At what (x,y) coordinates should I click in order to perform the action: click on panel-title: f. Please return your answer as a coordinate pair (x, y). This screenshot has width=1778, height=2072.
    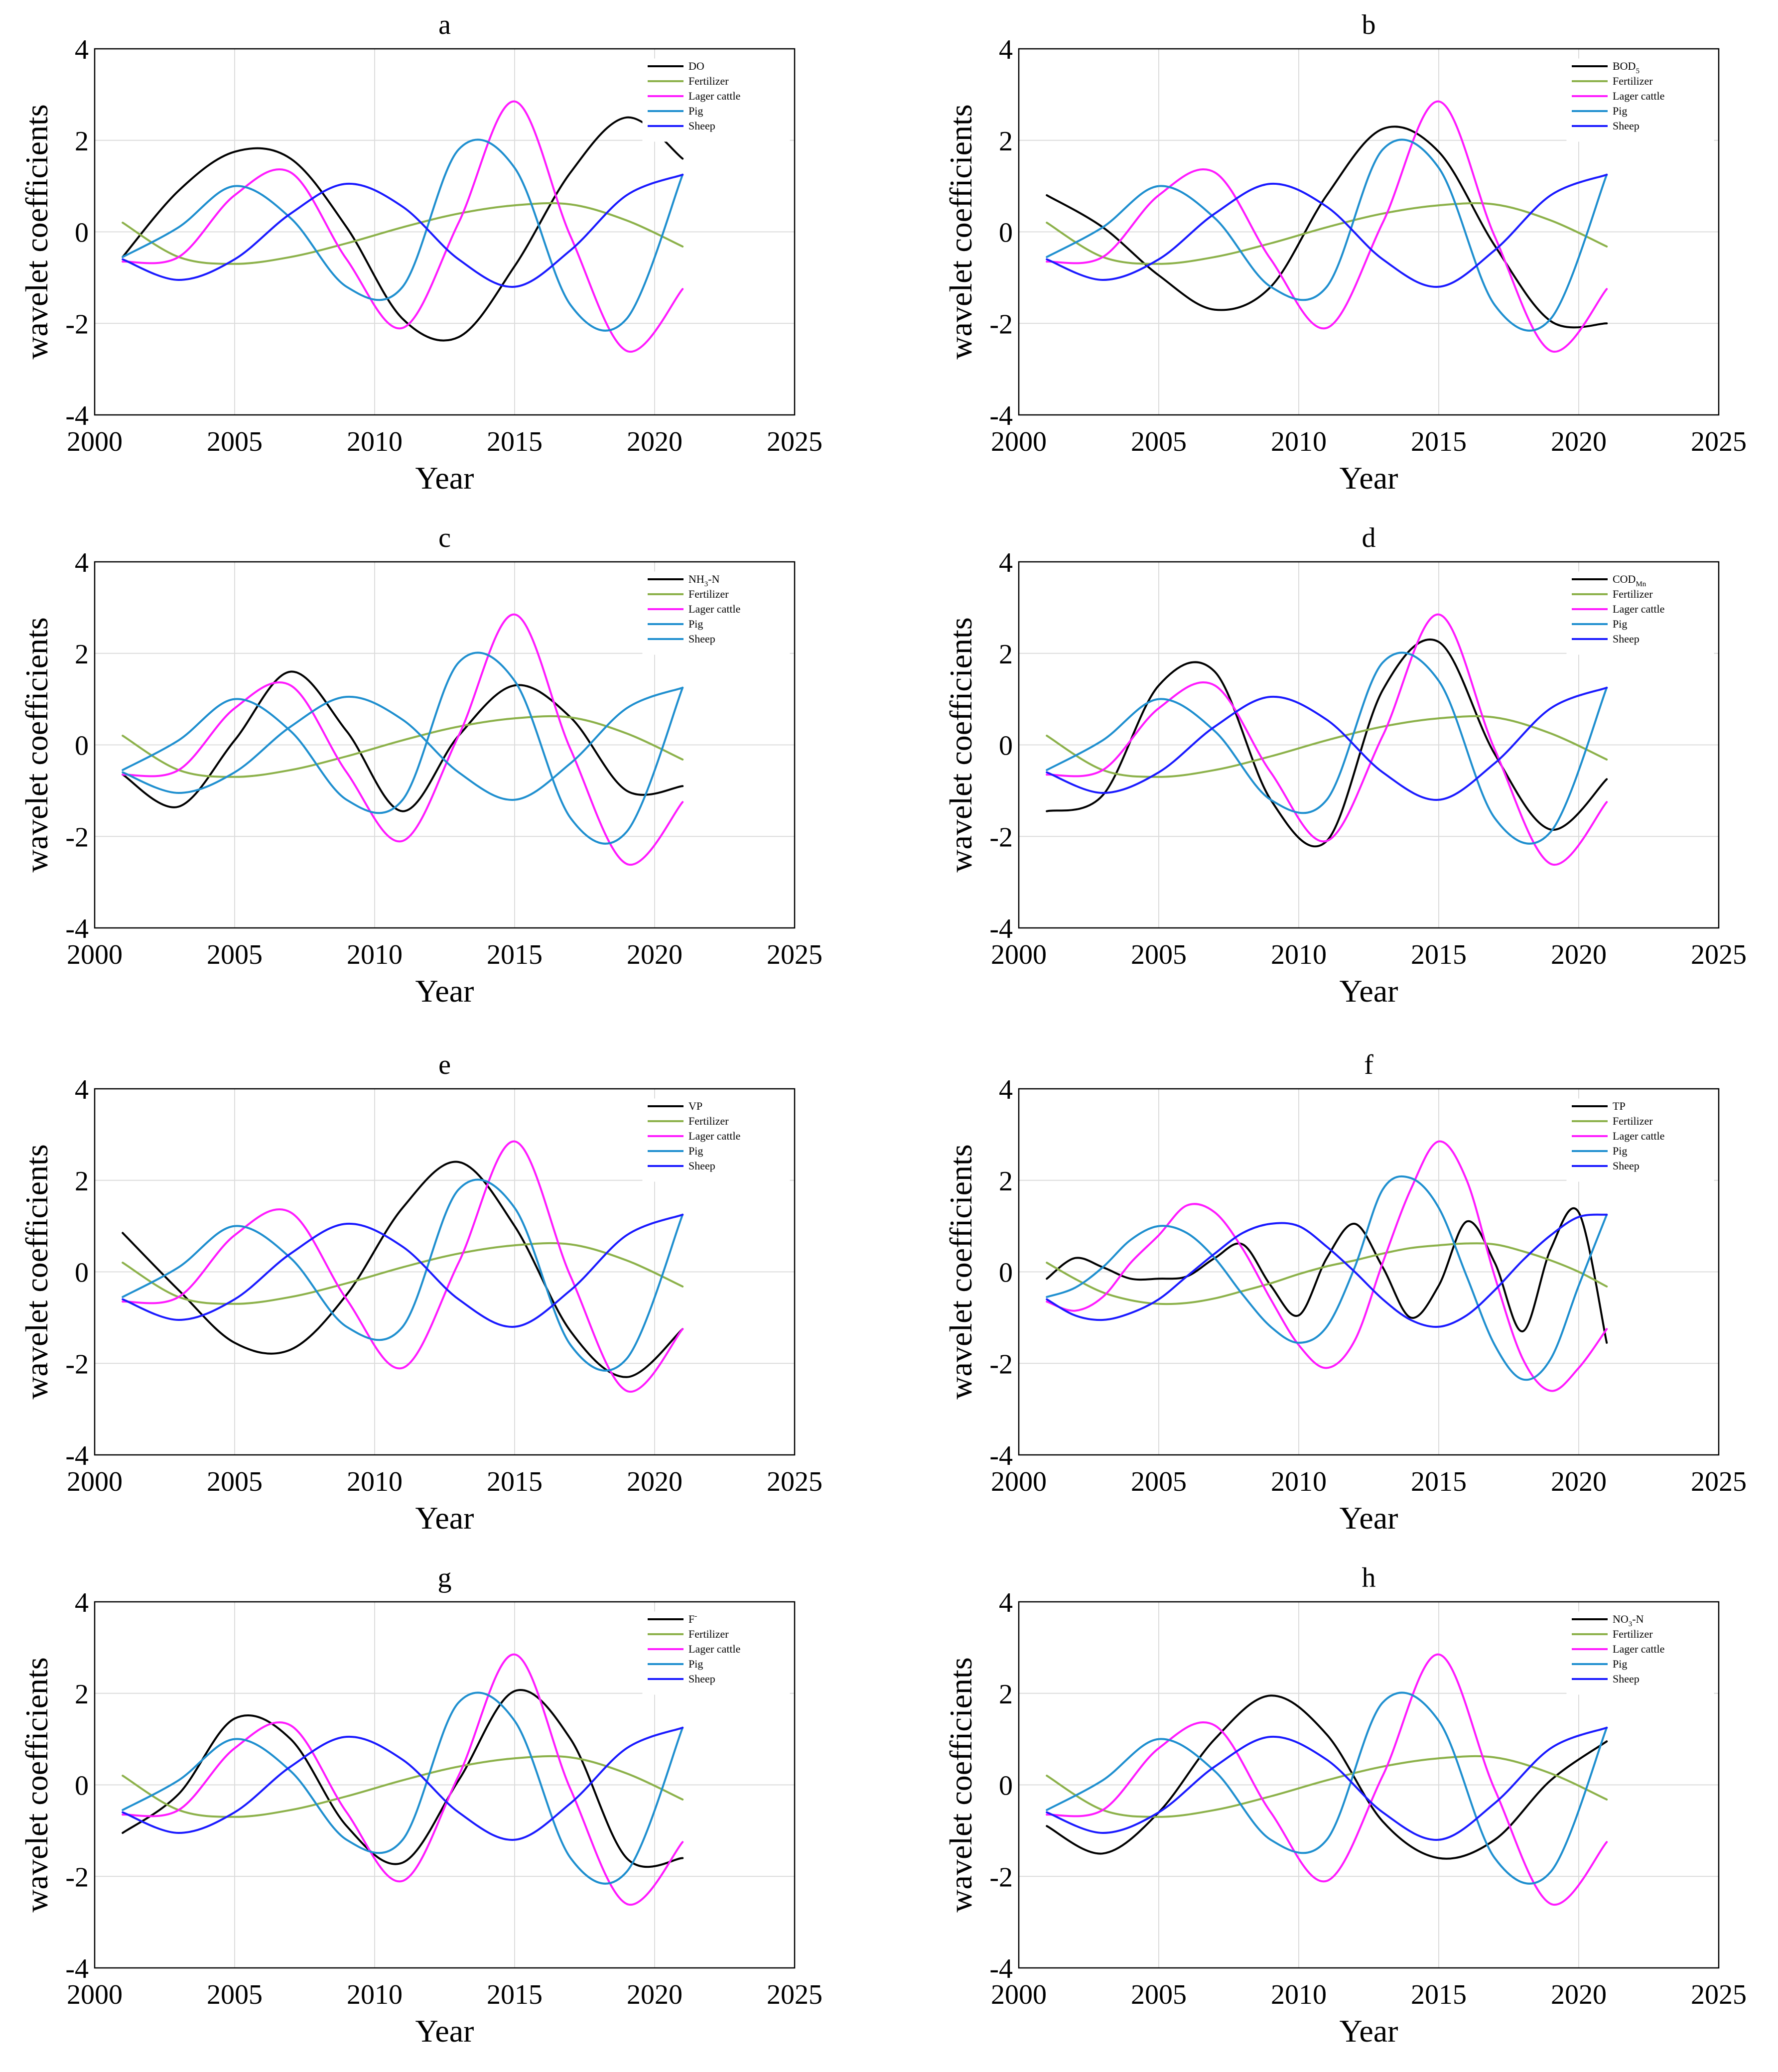
    Looking at the image, I should click on (1369, 1064).